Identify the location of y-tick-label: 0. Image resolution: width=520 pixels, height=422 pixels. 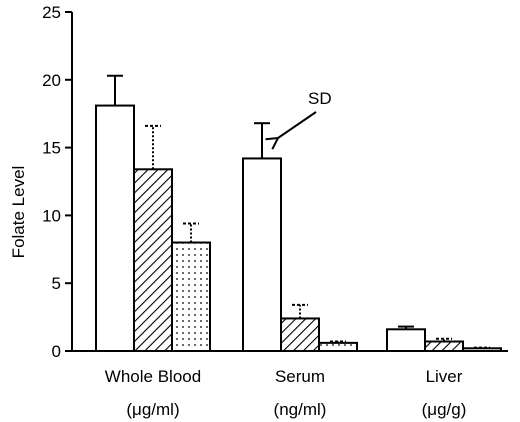
(56, 351).